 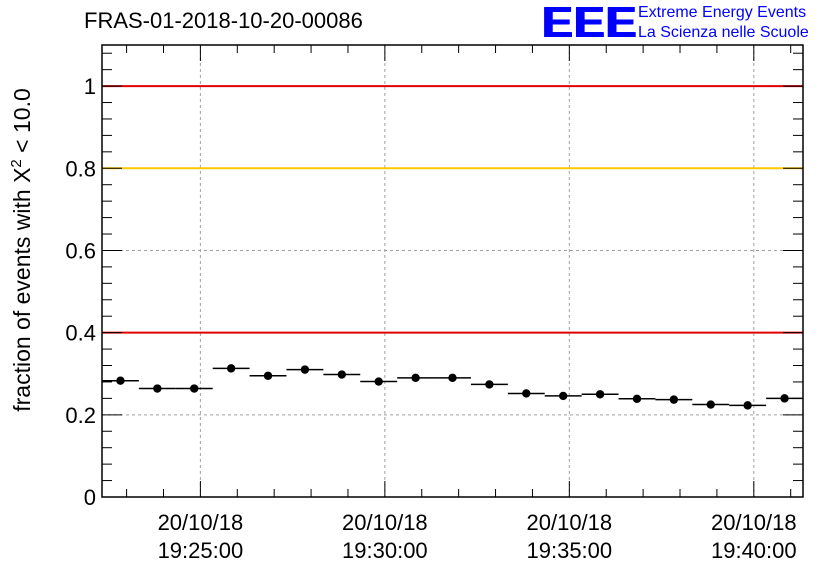 I want to click on y-tick-label: 0.8, so click(x=80, y=168).